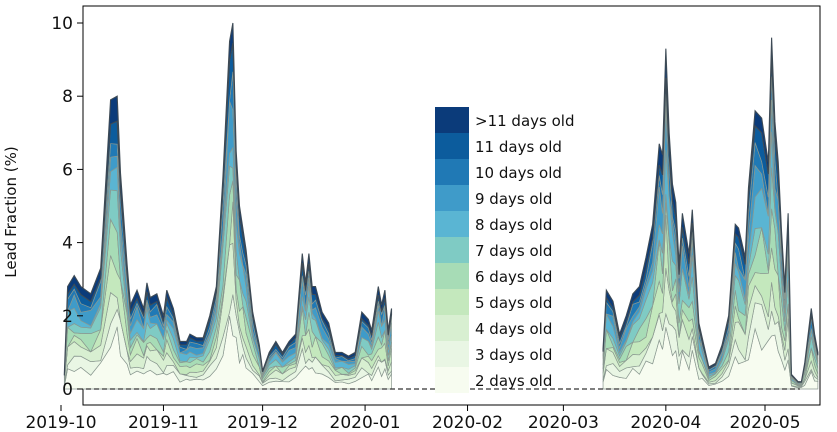 Image resolution: width=837 pixels, height=432 pixels. What do you see at coordinates (518, 147) in the screenshot?
I see `legend-label: 11 days old` at bounding box center [518, 147].